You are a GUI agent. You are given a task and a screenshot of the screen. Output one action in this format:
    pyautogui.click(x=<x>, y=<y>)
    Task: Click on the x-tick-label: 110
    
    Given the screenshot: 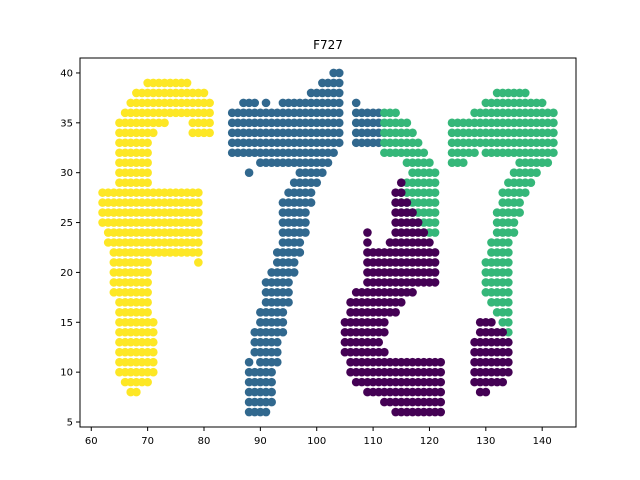 What is the action you would take?
    pyautogui.click(x=373, y=441)
    